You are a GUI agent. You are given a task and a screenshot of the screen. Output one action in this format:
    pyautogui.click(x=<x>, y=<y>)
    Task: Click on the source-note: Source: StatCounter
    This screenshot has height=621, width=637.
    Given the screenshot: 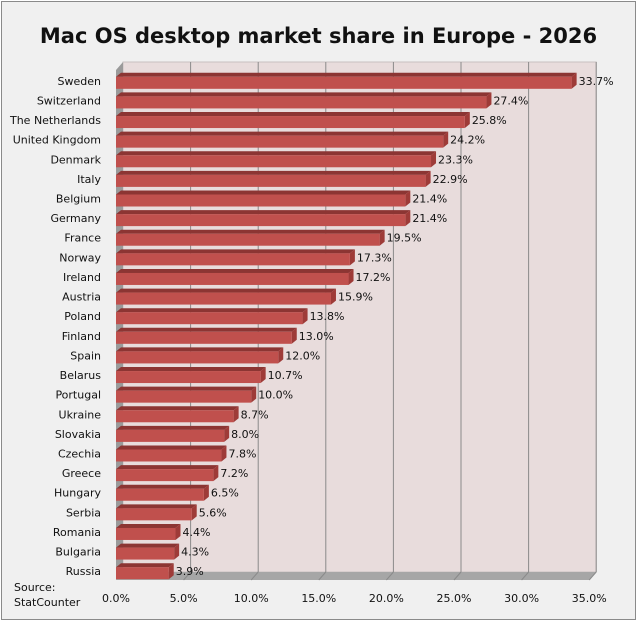 What is the action you would take?
    pyautogui.click(x=47, y=595)
    